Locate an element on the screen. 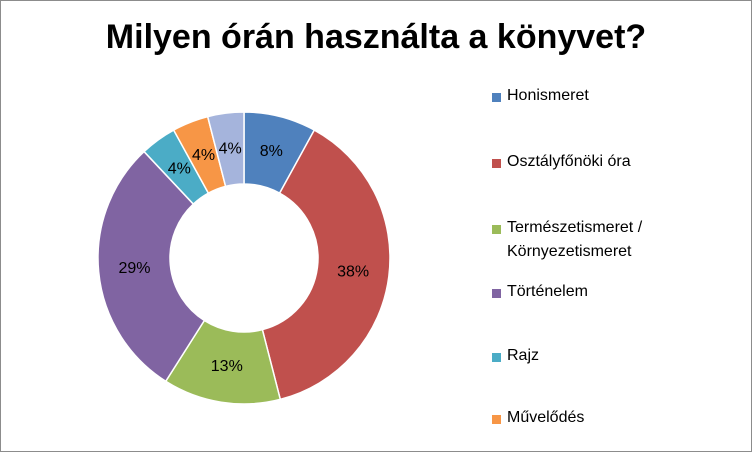 This screenshot has width=752, height=452. legend-item-rajz: Rajz is located at coordinates (589, 357).